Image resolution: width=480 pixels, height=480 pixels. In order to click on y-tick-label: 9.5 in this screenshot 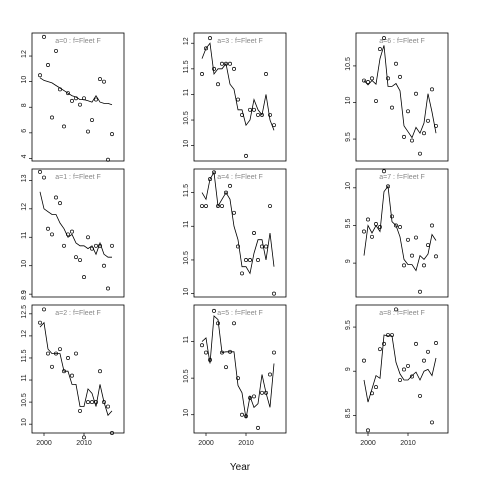, I will do `click(348, 137)`.